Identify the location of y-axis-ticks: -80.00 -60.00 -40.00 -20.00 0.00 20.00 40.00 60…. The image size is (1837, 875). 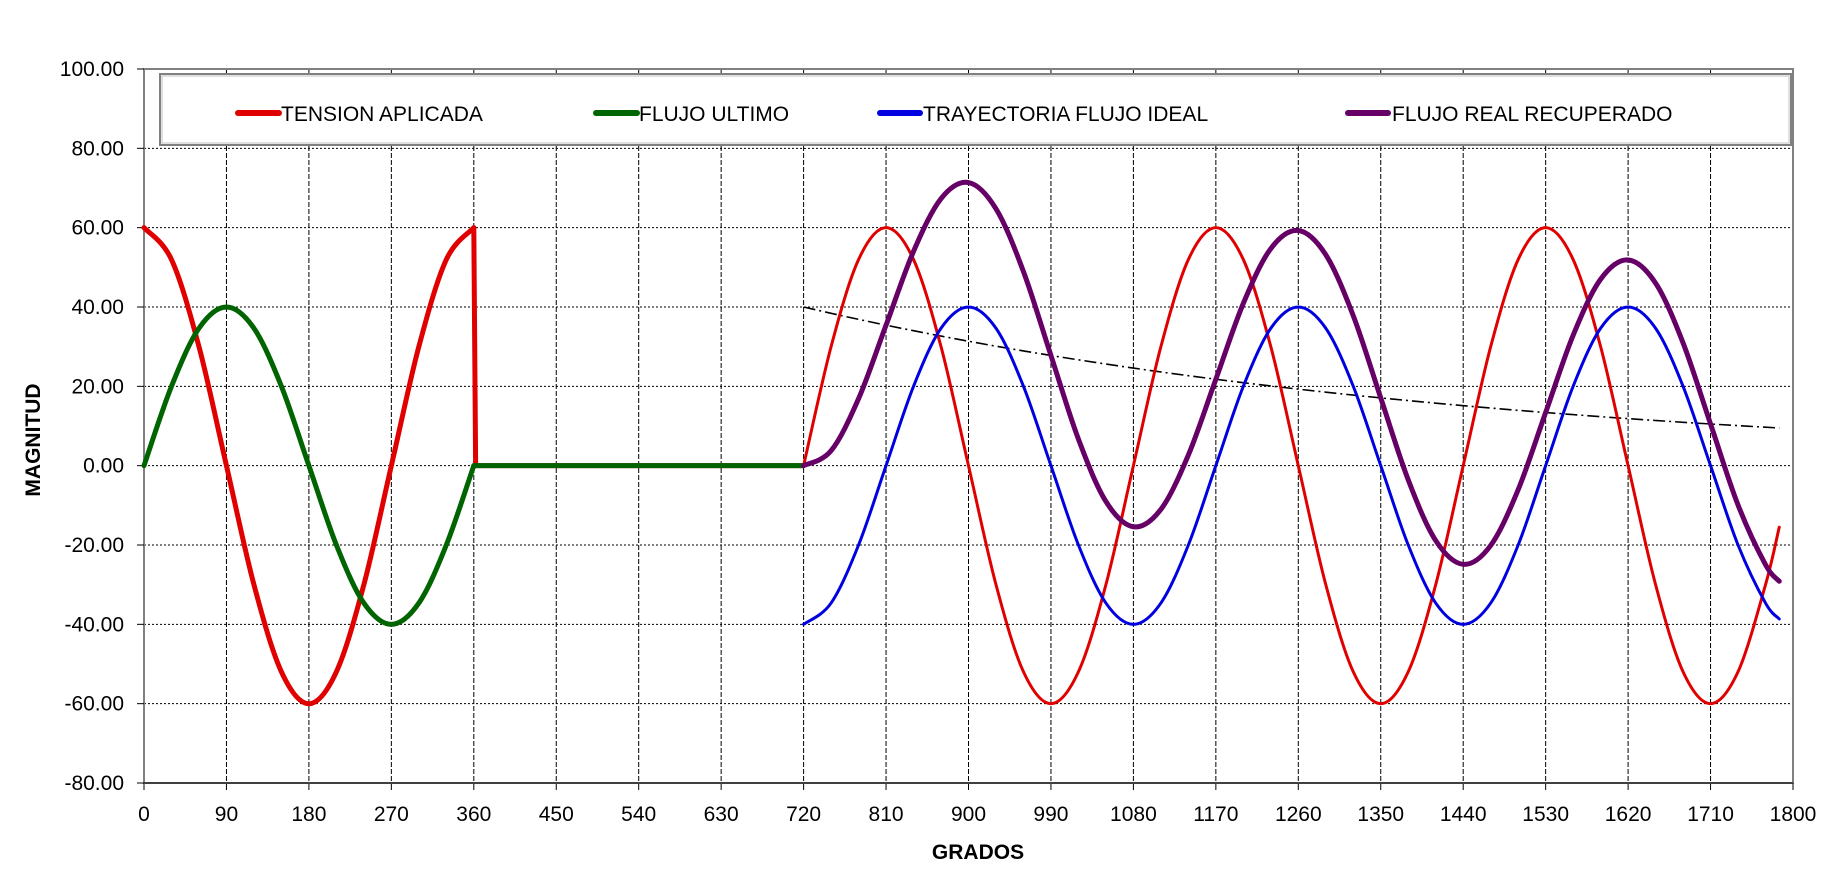
(102, 426).